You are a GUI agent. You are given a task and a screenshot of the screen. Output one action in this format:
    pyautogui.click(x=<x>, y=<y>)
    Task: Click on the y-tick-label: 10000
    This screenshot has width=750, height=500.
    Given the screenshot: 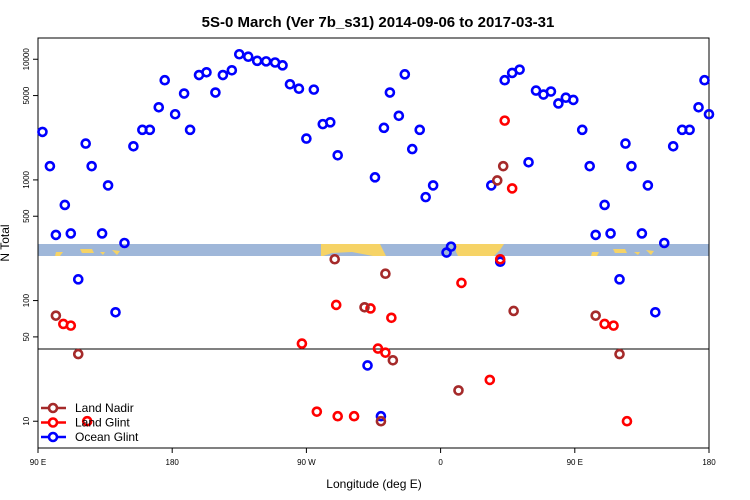 What is the action you would take?
    pyautogui.click(x=26, y=59)
    